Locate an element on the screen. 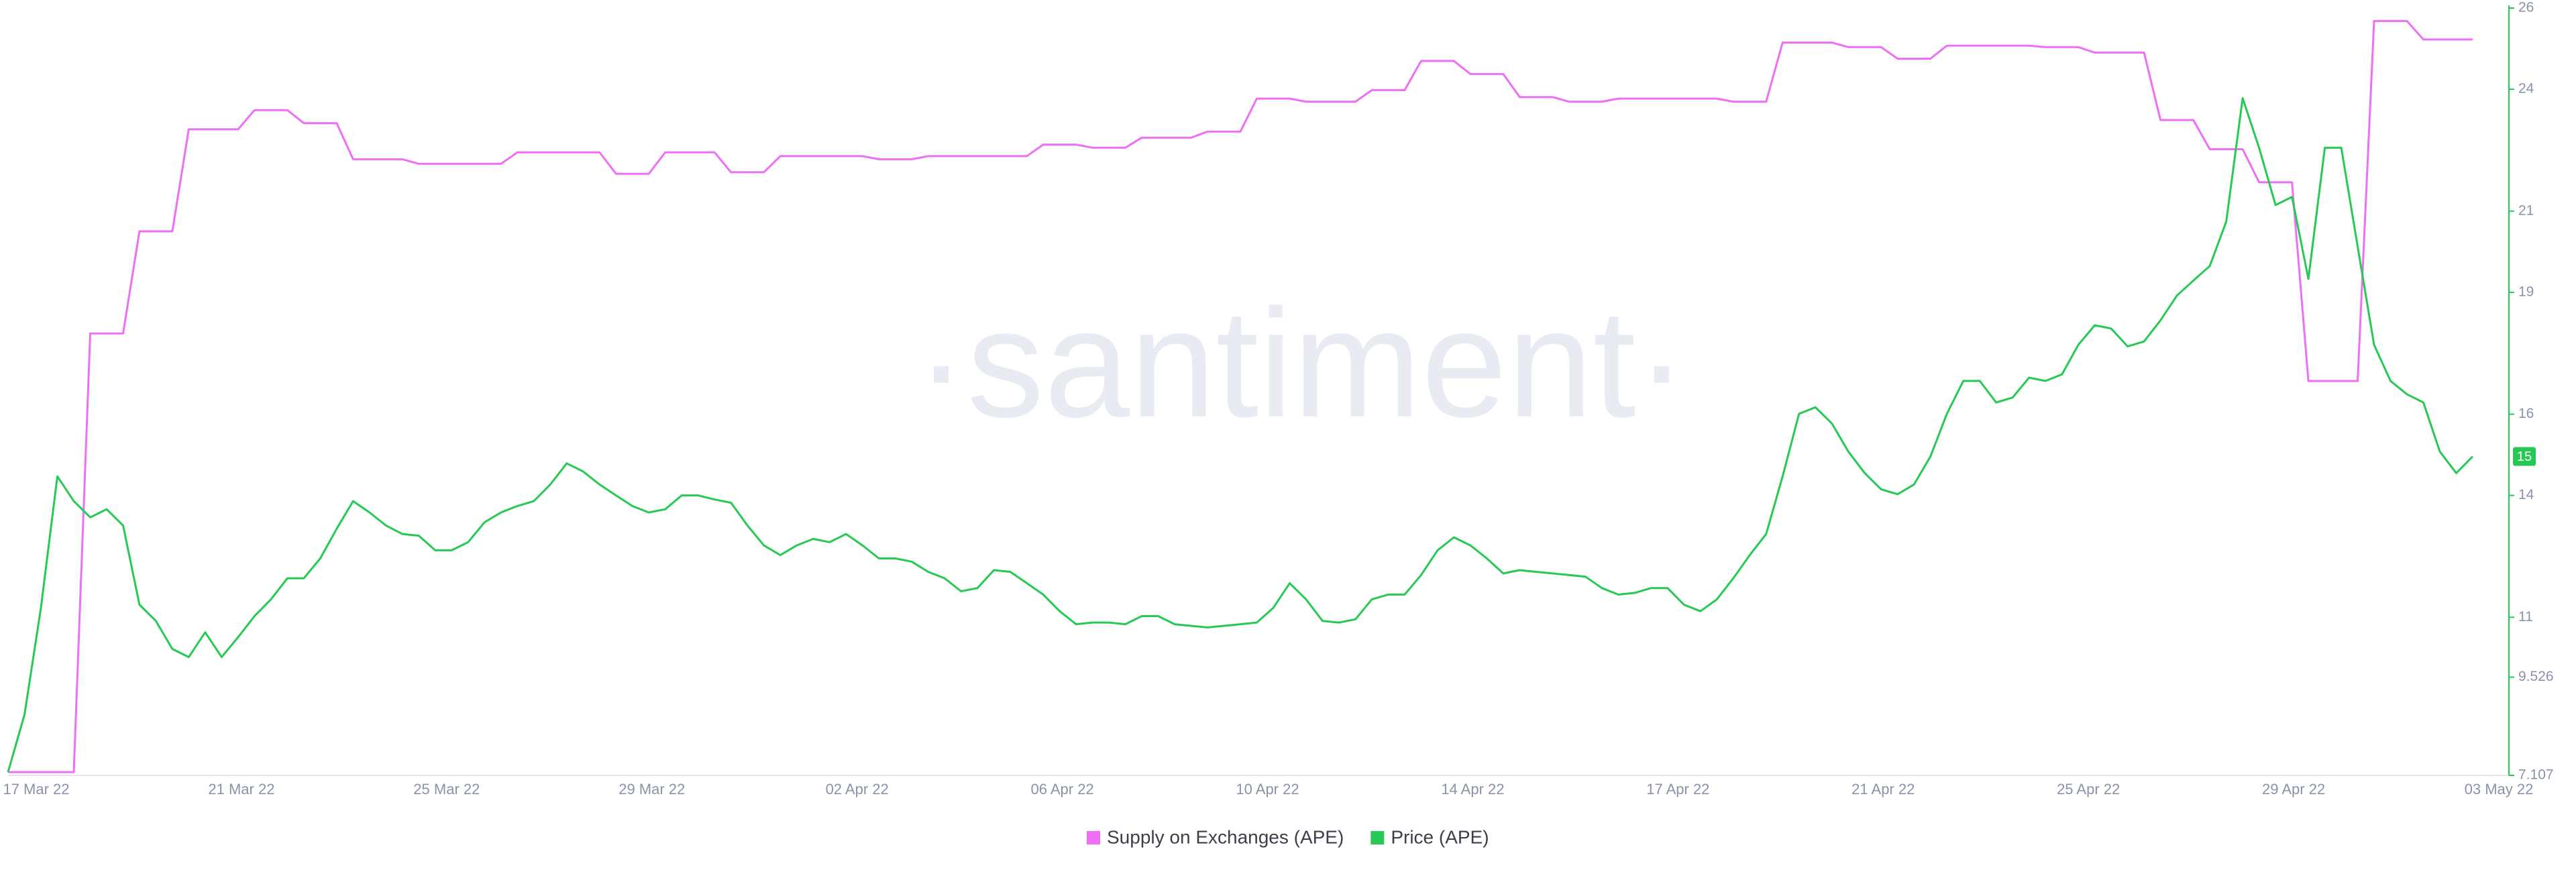  x-tick-label: 29 Apr 22 is located at coordinates (2293, 790).